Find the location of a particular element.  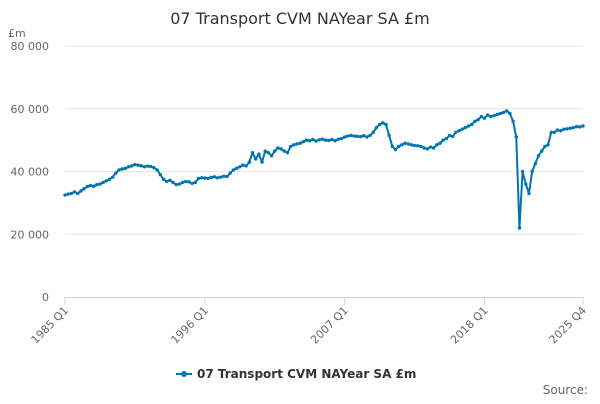

legend: 07 Transport CVM NAYear SA £m is located at coordinates (296, 374).